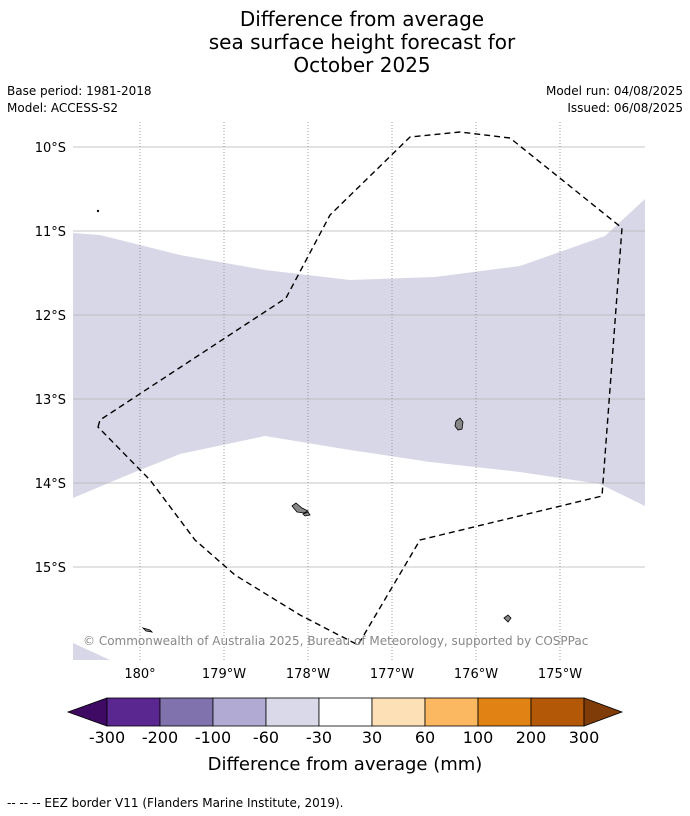 Image resolution: width=690 pixels, height=816 pixels. I want to click on lon-label: 175°W, so click(560, 674).